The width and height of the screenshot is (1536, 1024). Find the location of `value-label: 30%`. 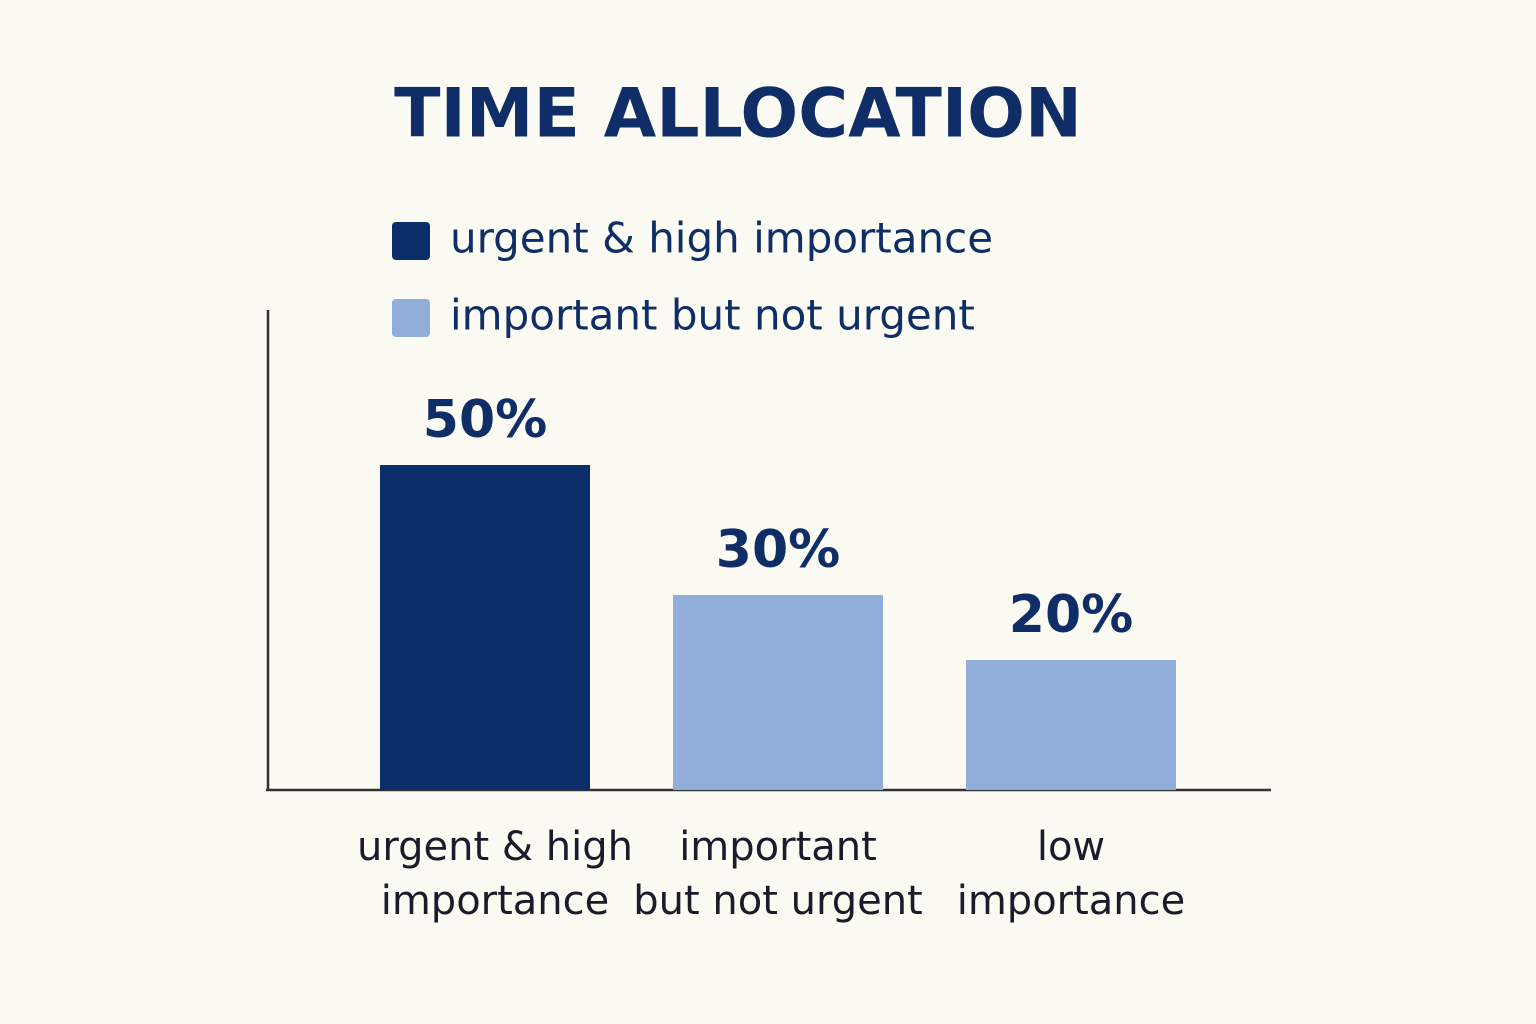

value-label: 30% is located at coordinates (778, 550).